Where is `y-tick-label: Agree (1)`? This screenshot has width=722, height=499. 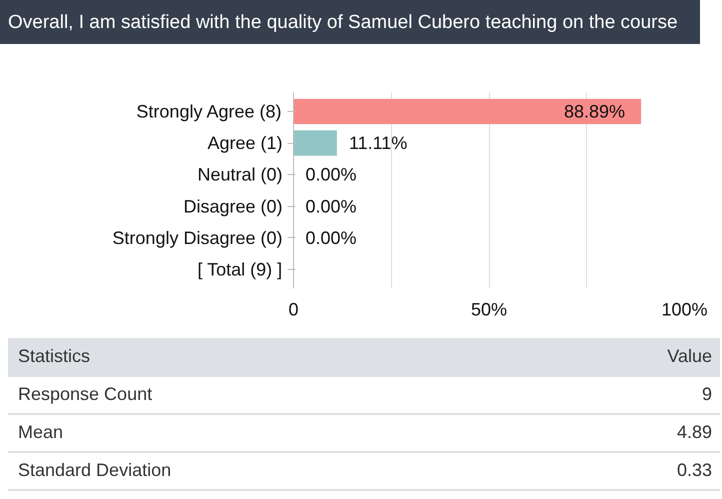 y-tick-label: Agree (1) is located at coordinates (245, 143).